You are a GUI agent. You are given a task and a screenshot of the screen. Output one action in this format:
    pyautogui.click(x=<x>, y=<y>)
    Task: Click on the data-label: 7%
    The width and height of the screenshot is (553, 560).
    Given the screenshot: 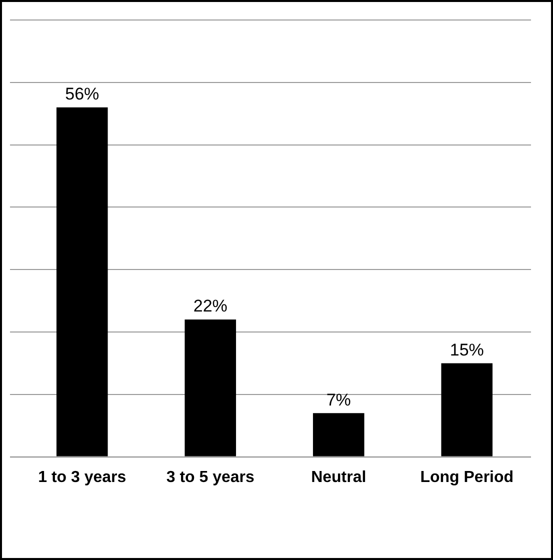 What is the action you would take?
    pyautogui.click(x=338, y=400)
    